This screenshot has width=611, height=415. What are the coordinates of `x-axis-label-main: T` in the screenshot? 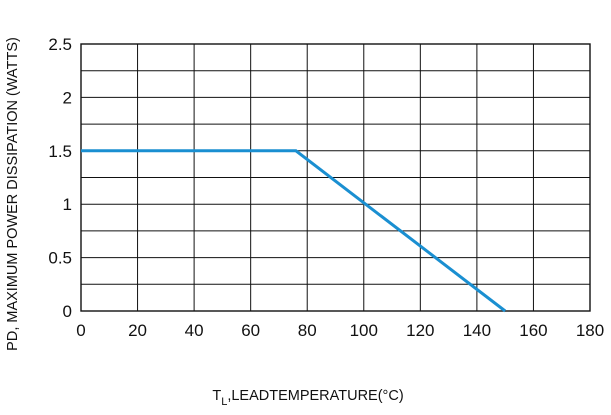 It's located at (216, 396).